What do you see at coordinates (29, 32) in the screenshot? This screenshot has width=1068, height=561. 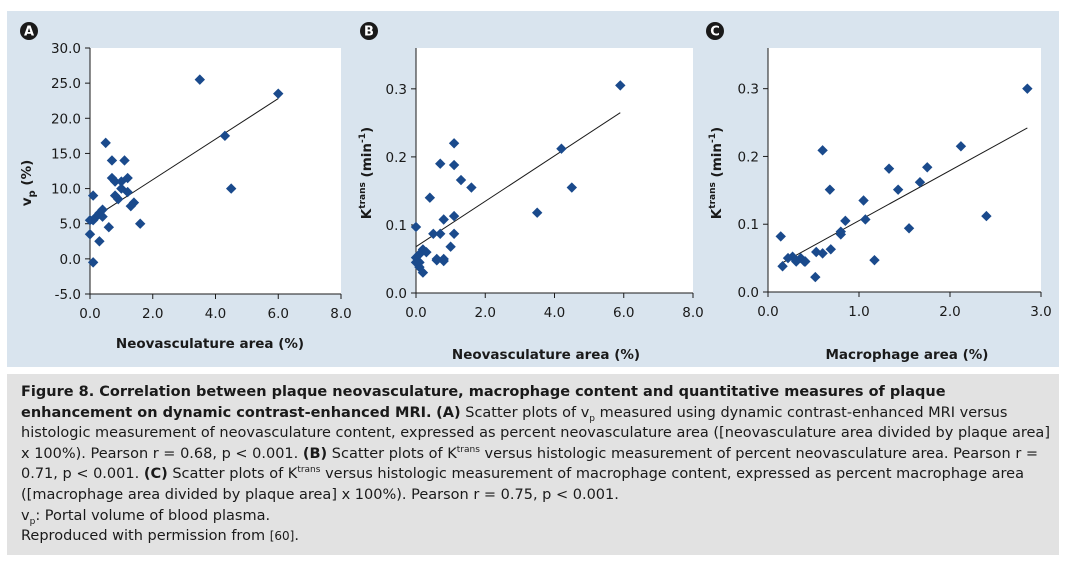 I see `panel-label: A` at bounding box center [29, 32].